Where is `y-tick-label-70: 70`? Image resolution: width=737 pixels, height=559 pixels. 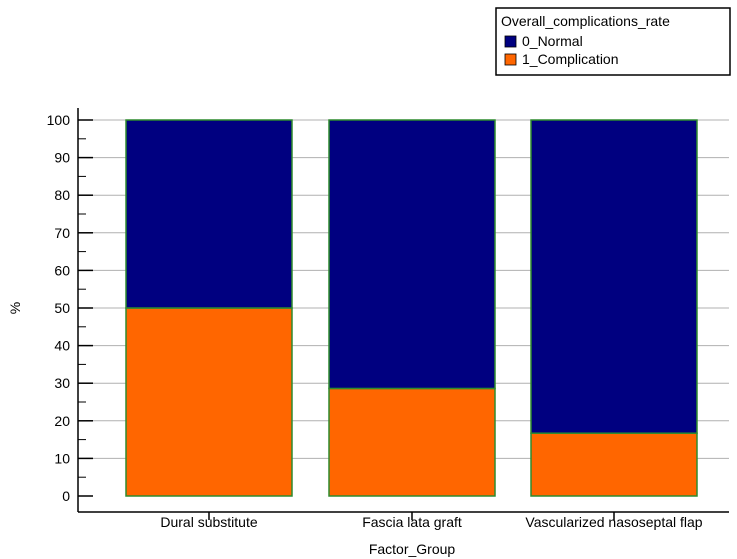
y-tick-label-70: 70 is located at coordinates (62, 233).